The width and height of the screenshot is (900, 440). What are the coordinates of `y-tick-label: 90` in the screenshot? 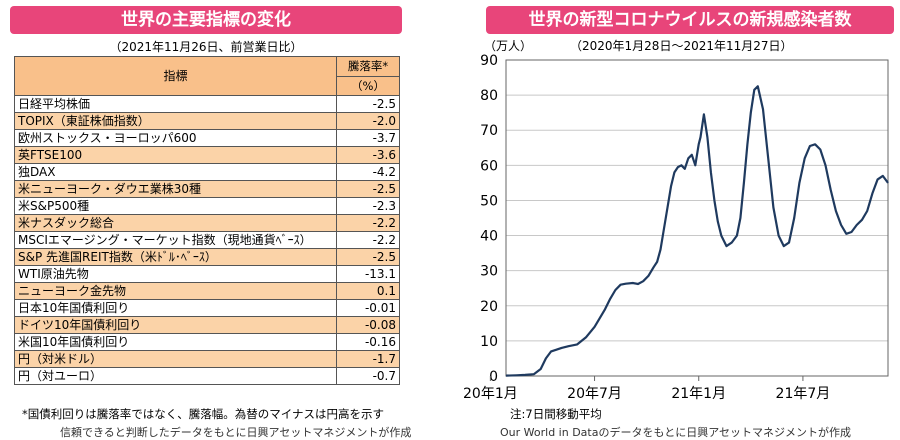 It's located at (489, 61).